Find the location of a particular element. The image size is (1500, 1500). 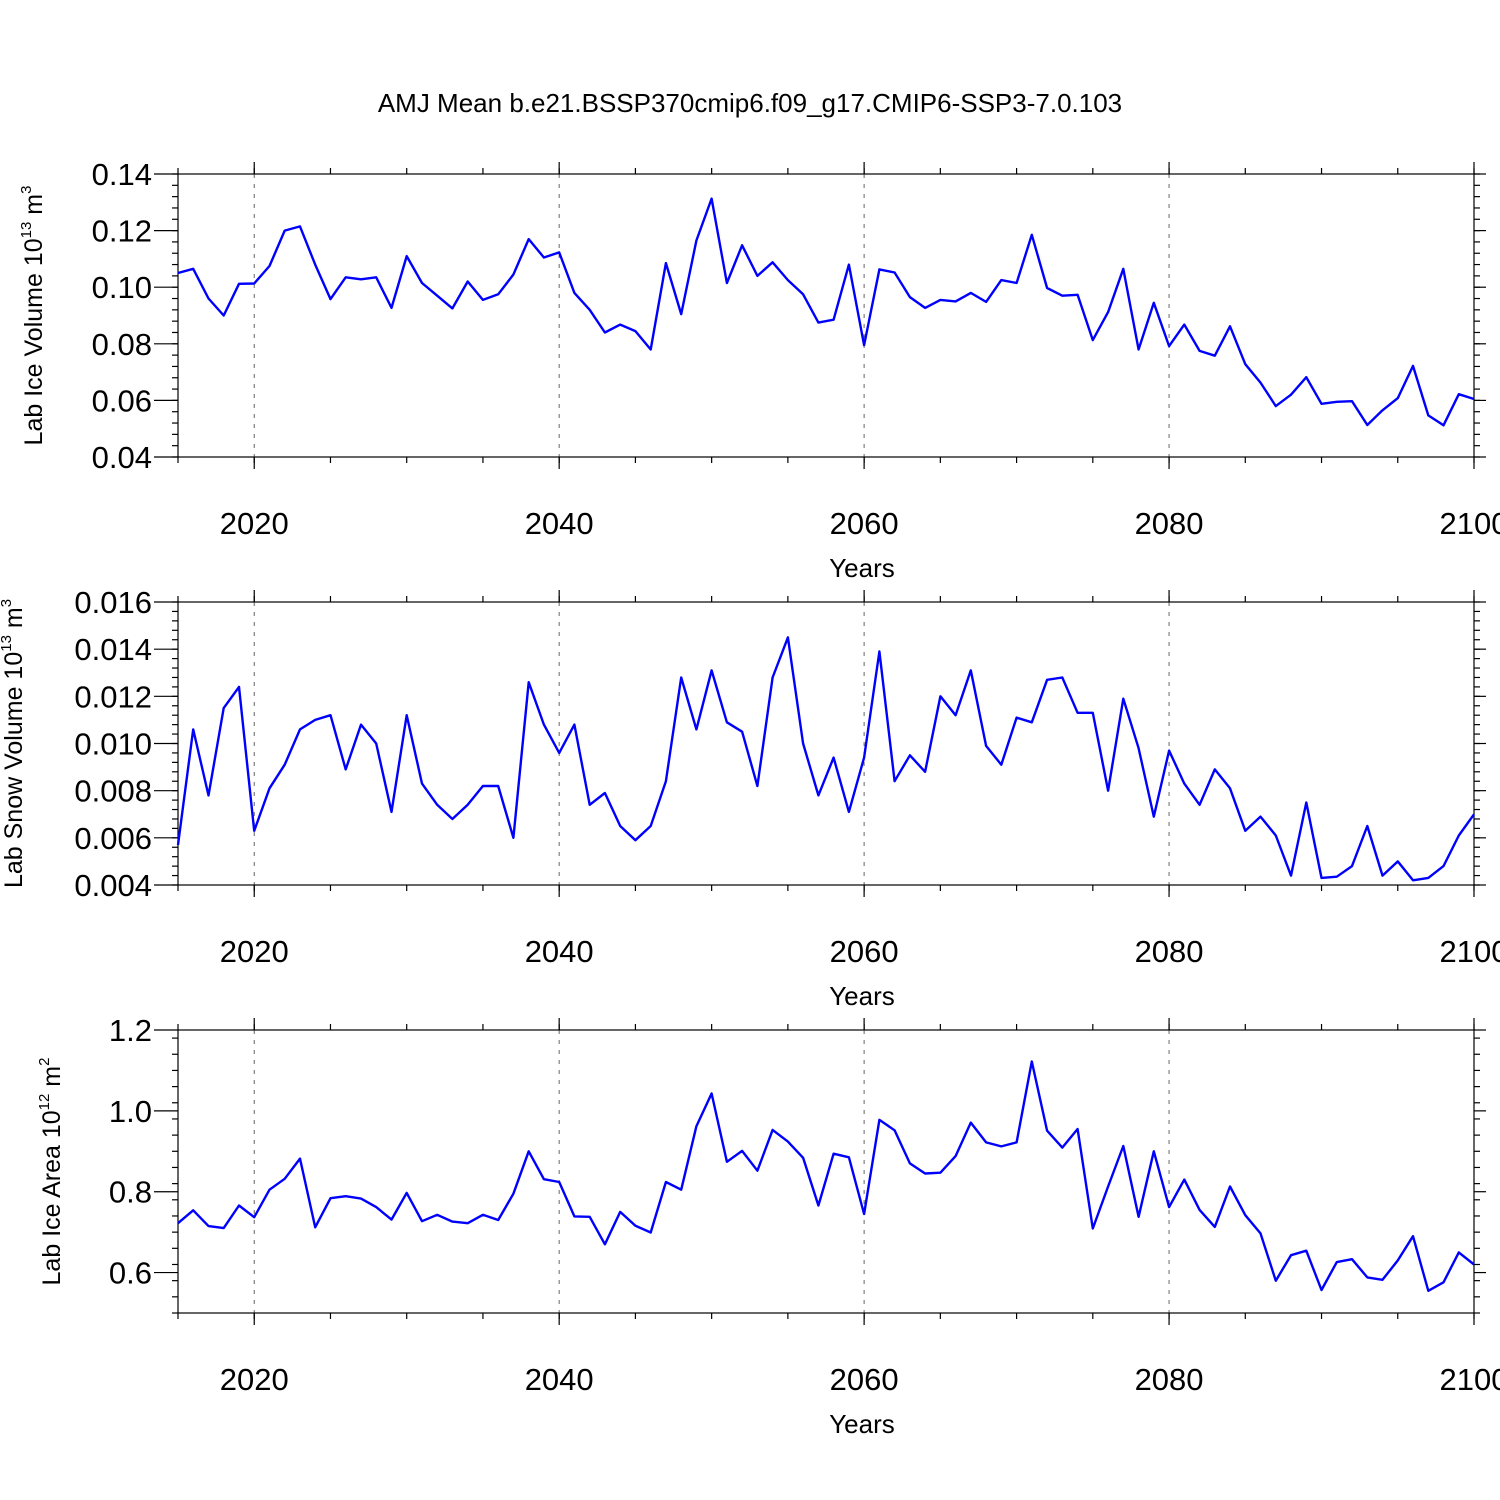

y-tick-label: 0.016 is located at coordinates (113, 602).